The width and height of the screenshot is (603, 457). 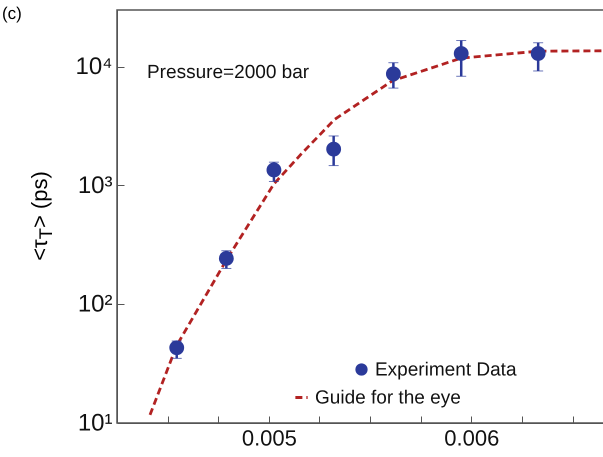 I want to click on legend-label: Guide for the eye, so click(x=388, y=398).